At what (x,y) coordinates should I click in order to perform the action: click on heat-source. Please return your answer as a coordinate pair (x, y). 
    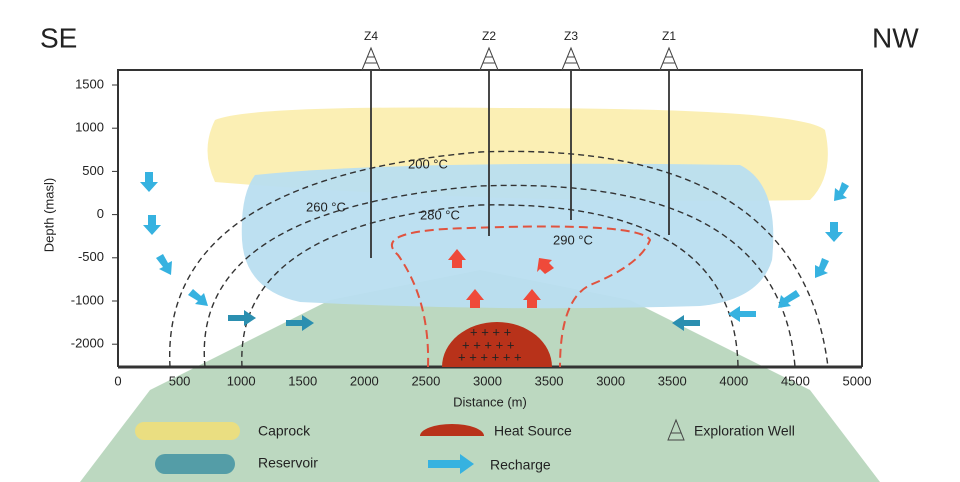
    Looking at the image, I should click on (497, 344).